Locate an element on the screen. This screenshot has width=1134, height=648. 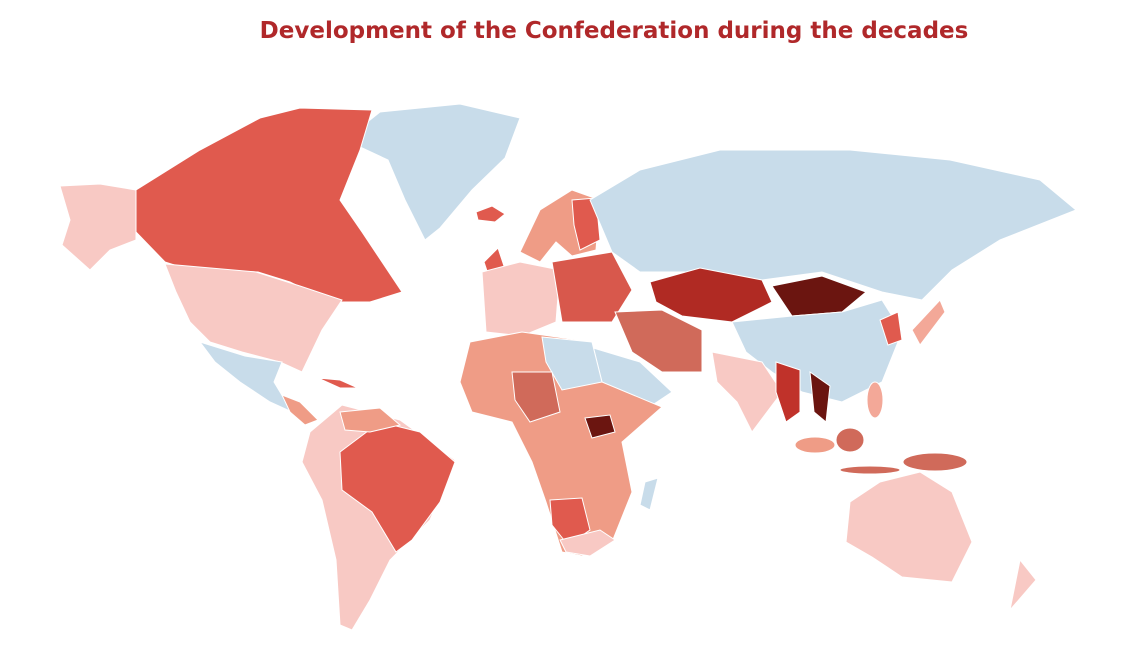
japan is located at coordinates (928, 322).